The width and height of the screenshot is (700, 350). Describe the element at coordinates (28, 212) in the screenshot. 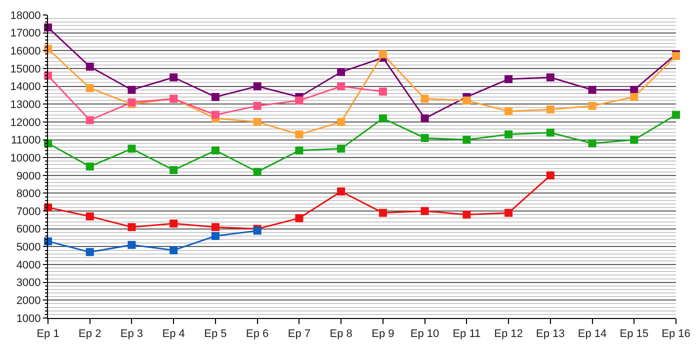

I see `y-tick-label: 7000` at that location.